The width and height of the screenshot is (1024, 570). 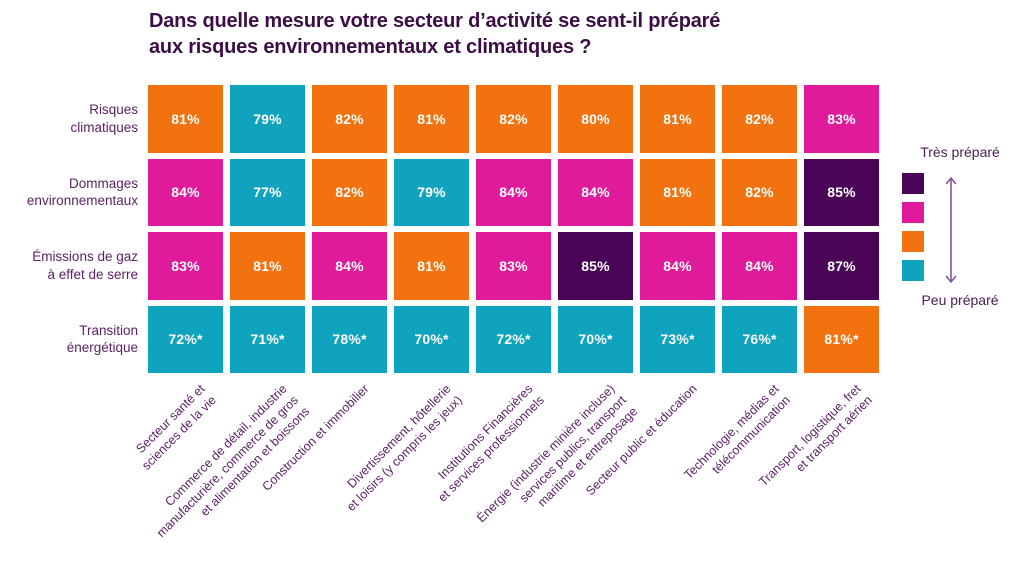 What do you see at coordinates (913, 270) in the screenshot?
I see `legend-swatch-teal` at bounding box center [913, 270].